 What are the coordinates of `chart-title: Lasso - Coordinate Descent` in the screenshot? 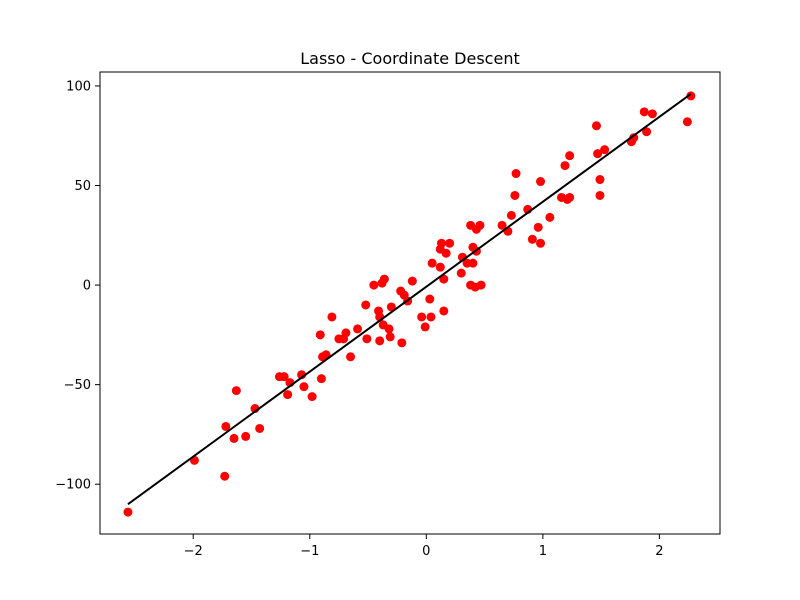 It's located at (409, 58).